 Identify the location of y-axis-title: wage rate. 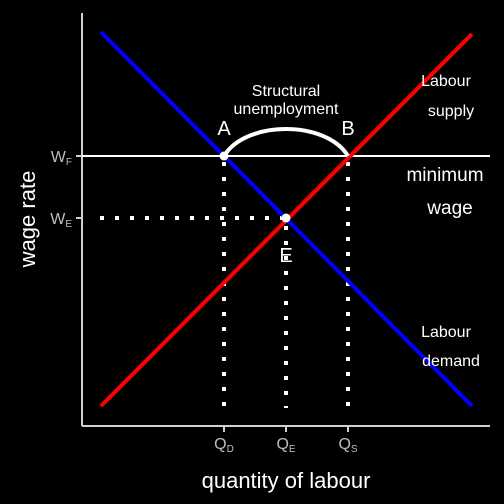
(27, 220).